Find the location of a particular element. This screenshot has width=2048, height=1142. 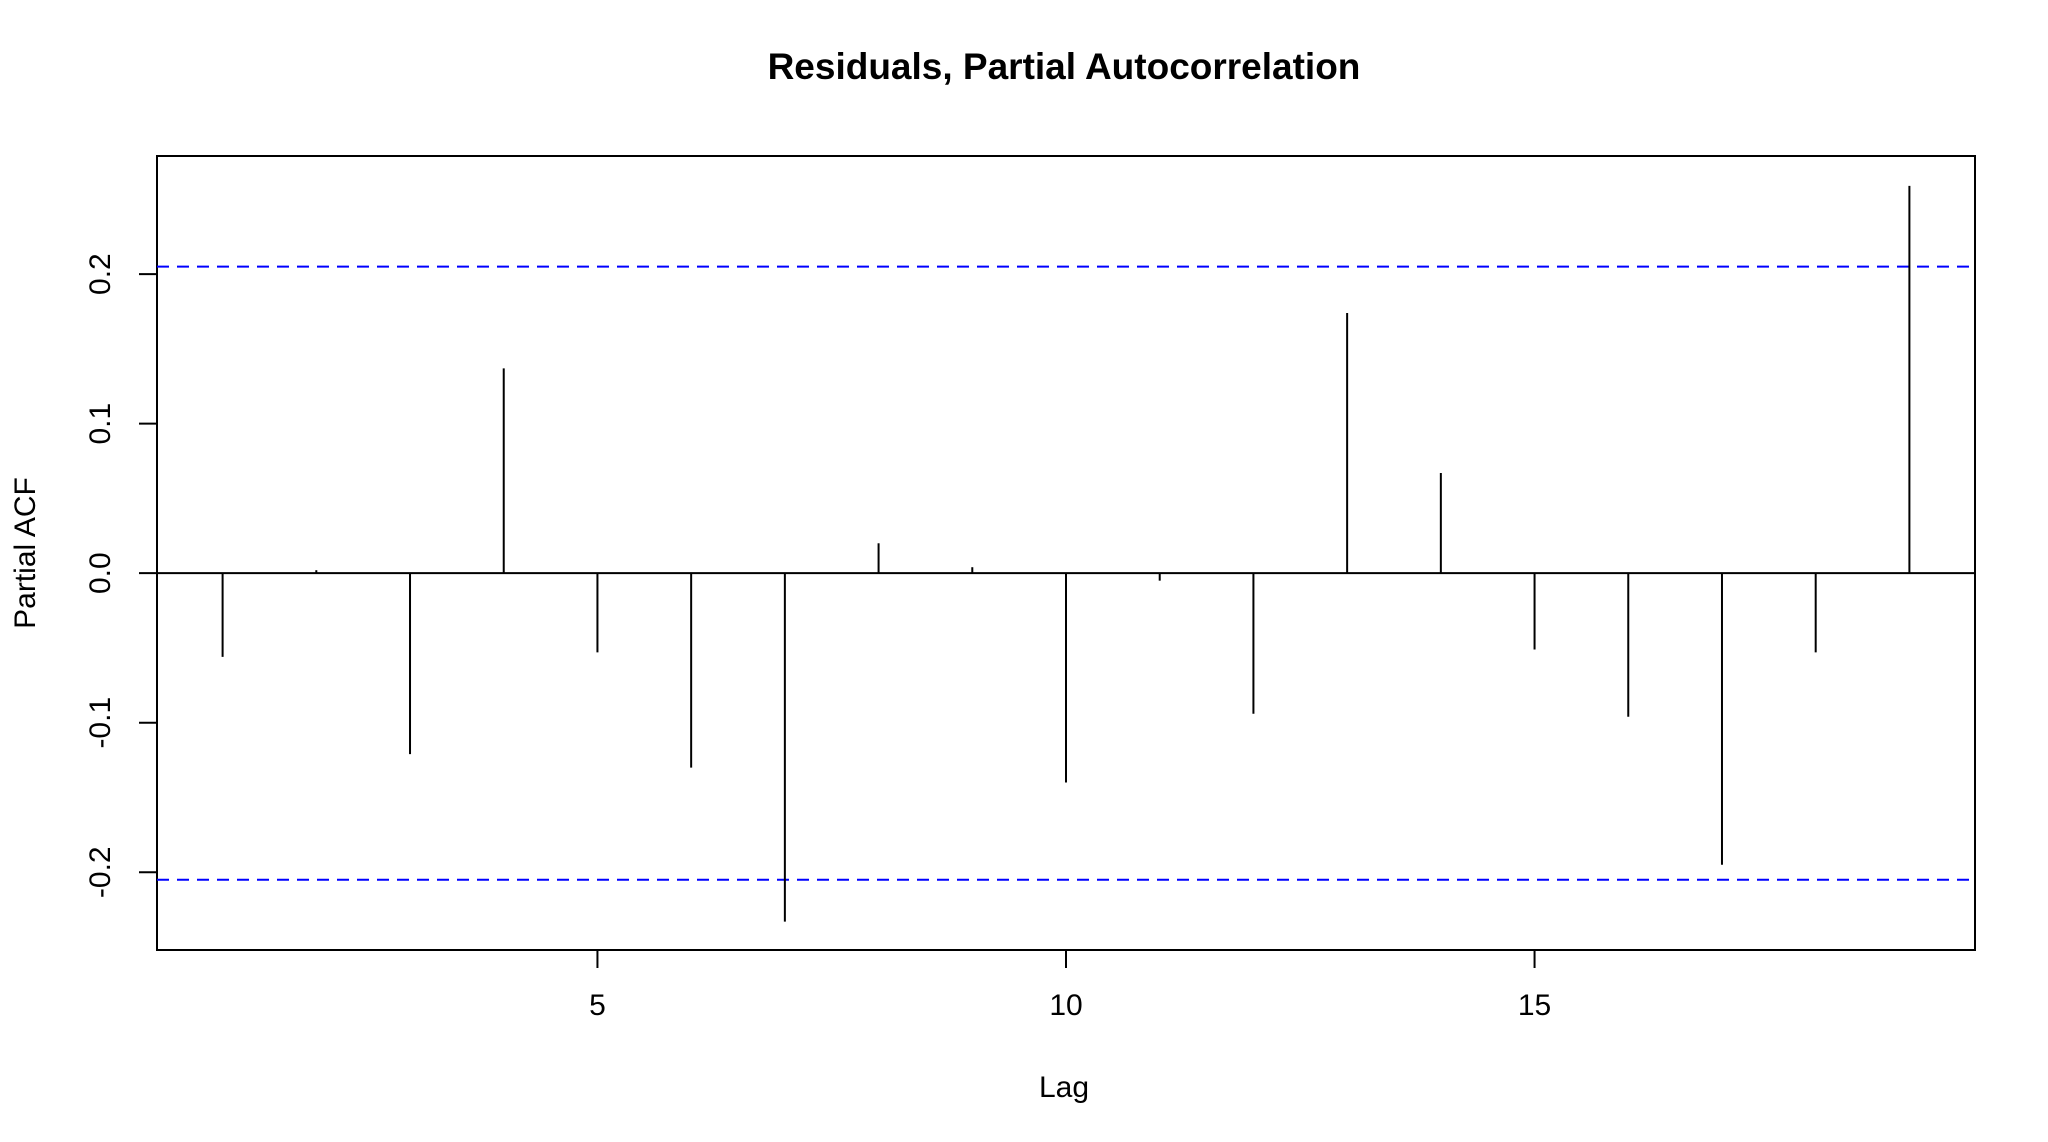

y-tick-label--0.1: -0.1 is located at coordinates (100, 723).